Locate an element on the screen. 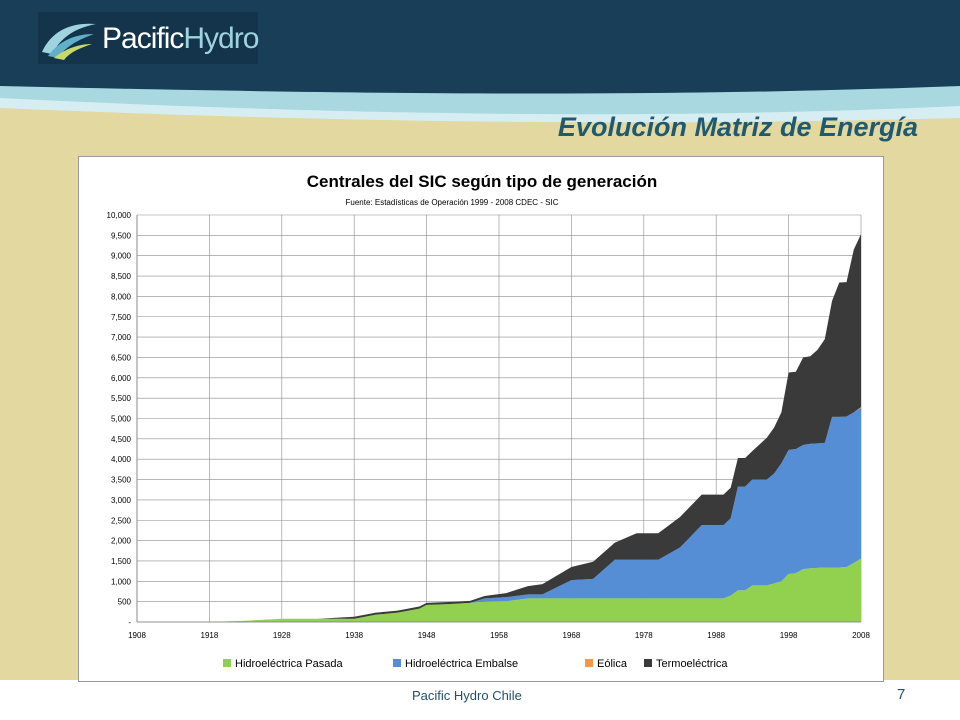 Image resolution: width=960 pixels, height=720 pixels. series-area-hidroel-ctrica-pasada is located at coordinates (499, 590).